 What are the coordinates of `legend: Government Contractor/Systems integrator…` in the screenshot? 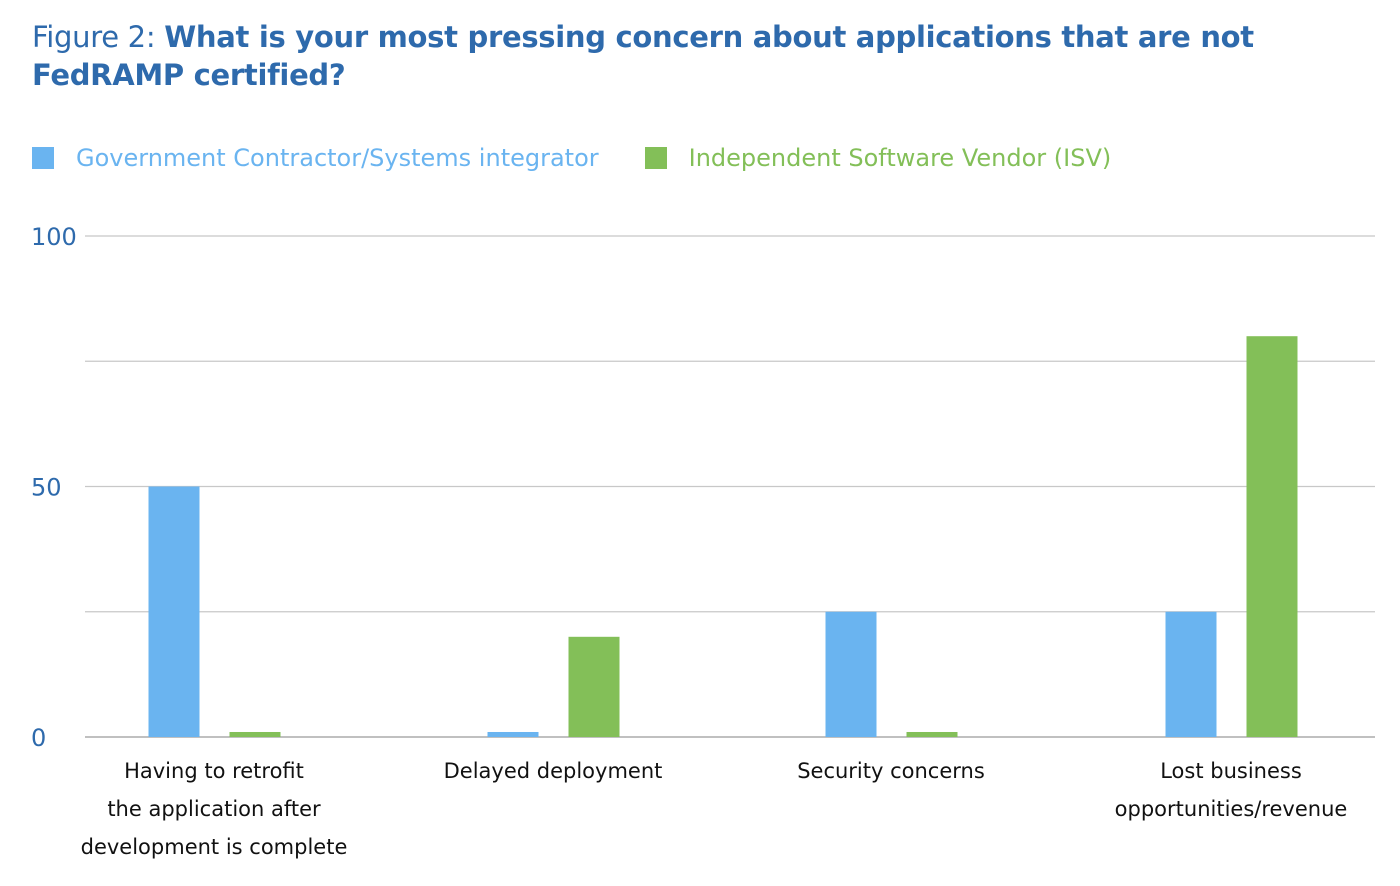 It's located at (594, 158).